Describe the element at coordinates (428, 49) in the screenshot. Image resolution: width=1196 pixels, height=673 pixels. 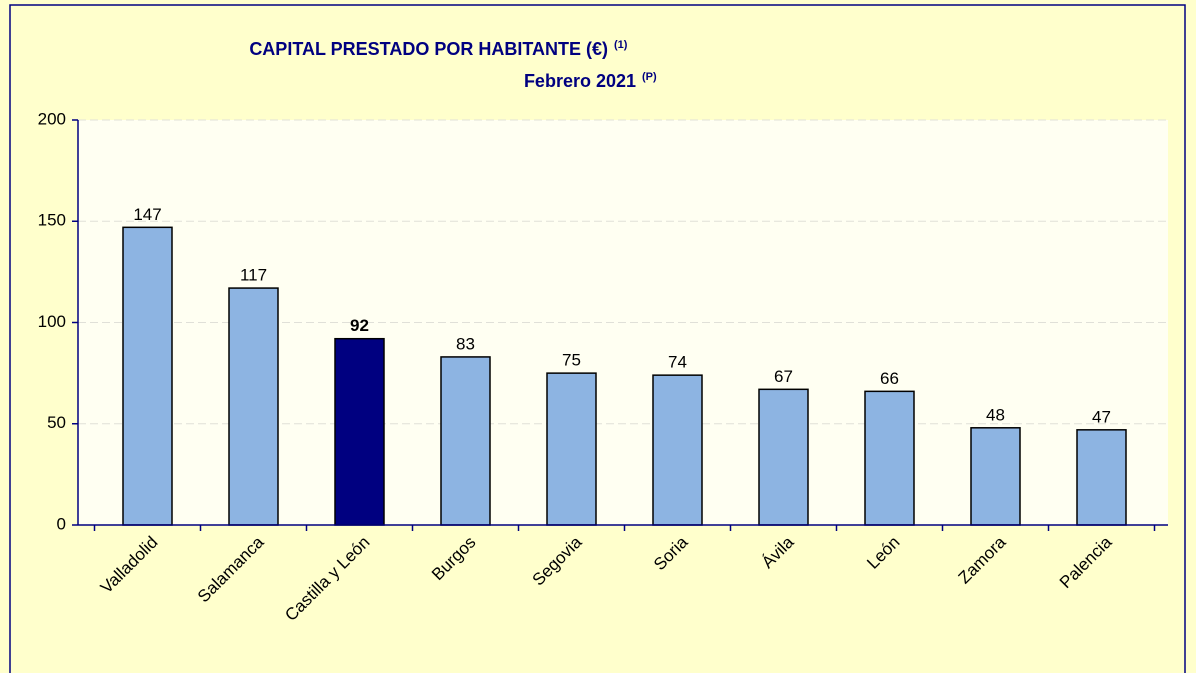
I see `chart-title: CAPITAL PRESTADO POR HABITANTE (€)` at that location.